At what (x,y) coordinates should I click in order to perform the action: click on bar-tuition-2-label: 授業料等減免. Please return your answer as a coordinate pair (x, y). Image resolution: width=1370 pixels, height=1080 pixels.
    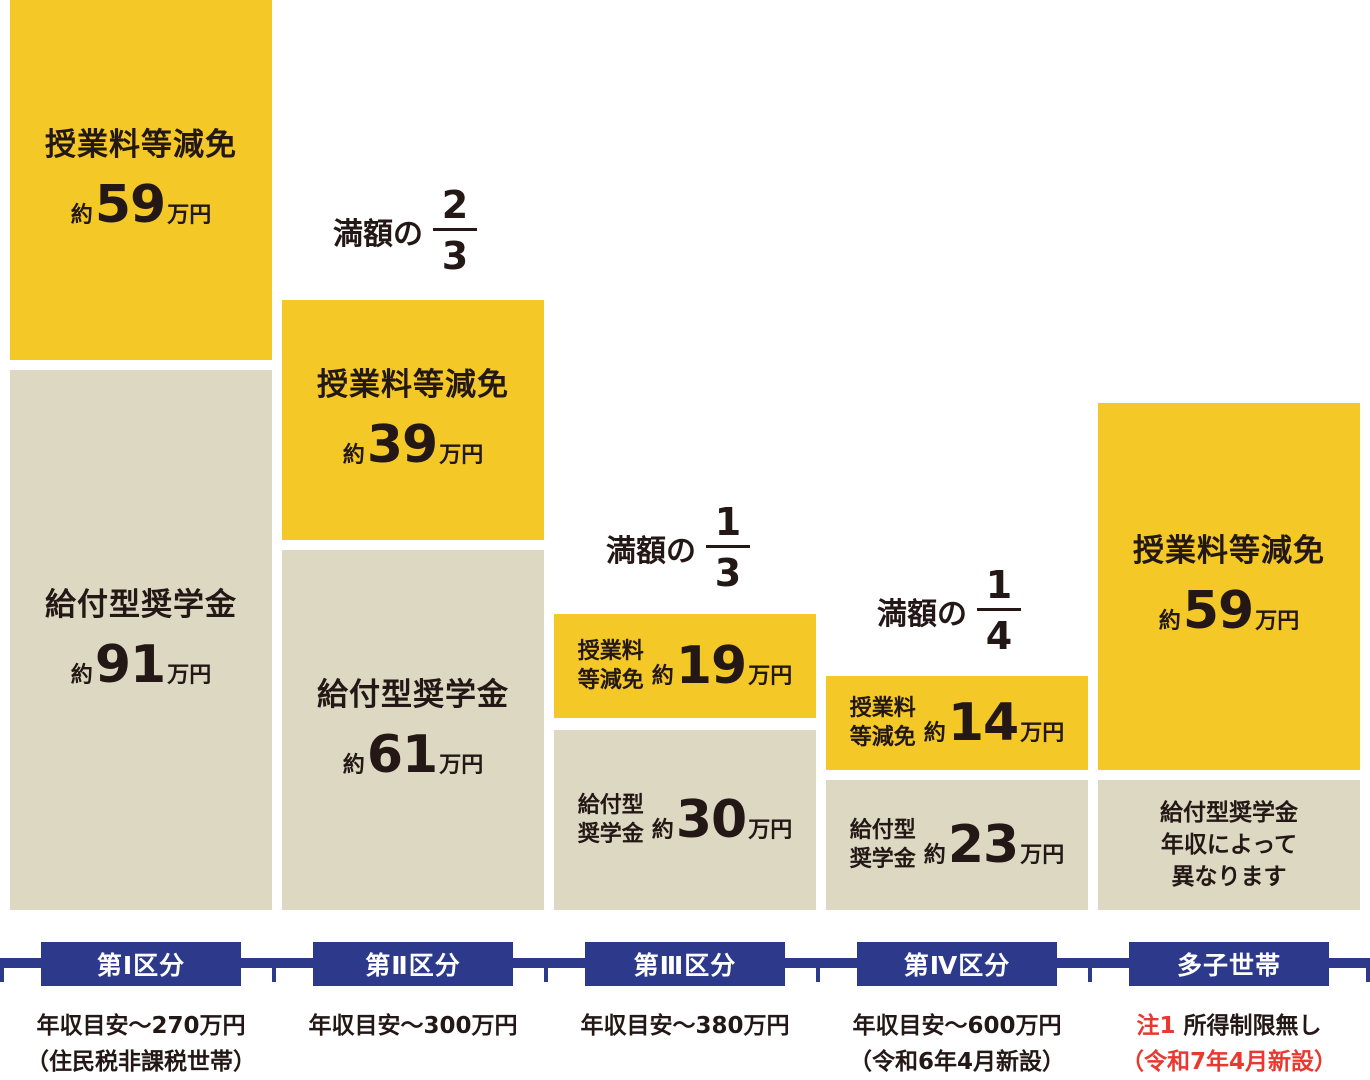
    Looking at the image, I should click on (413, 384).